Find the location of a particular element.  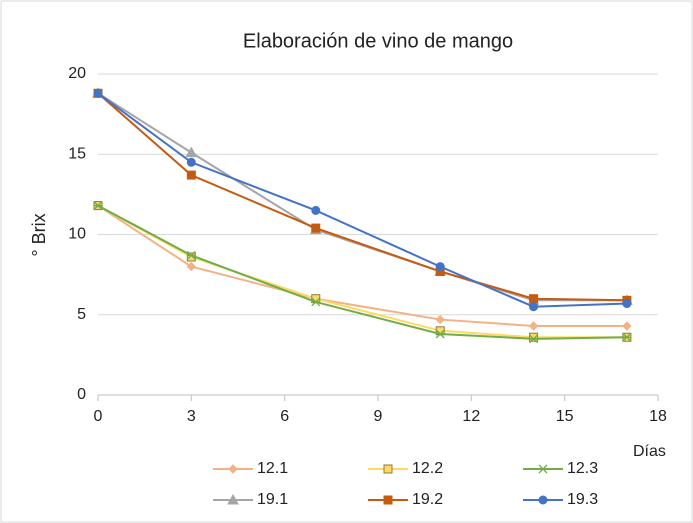

x-tick-label: 18 is located at coordinates (658, 416).